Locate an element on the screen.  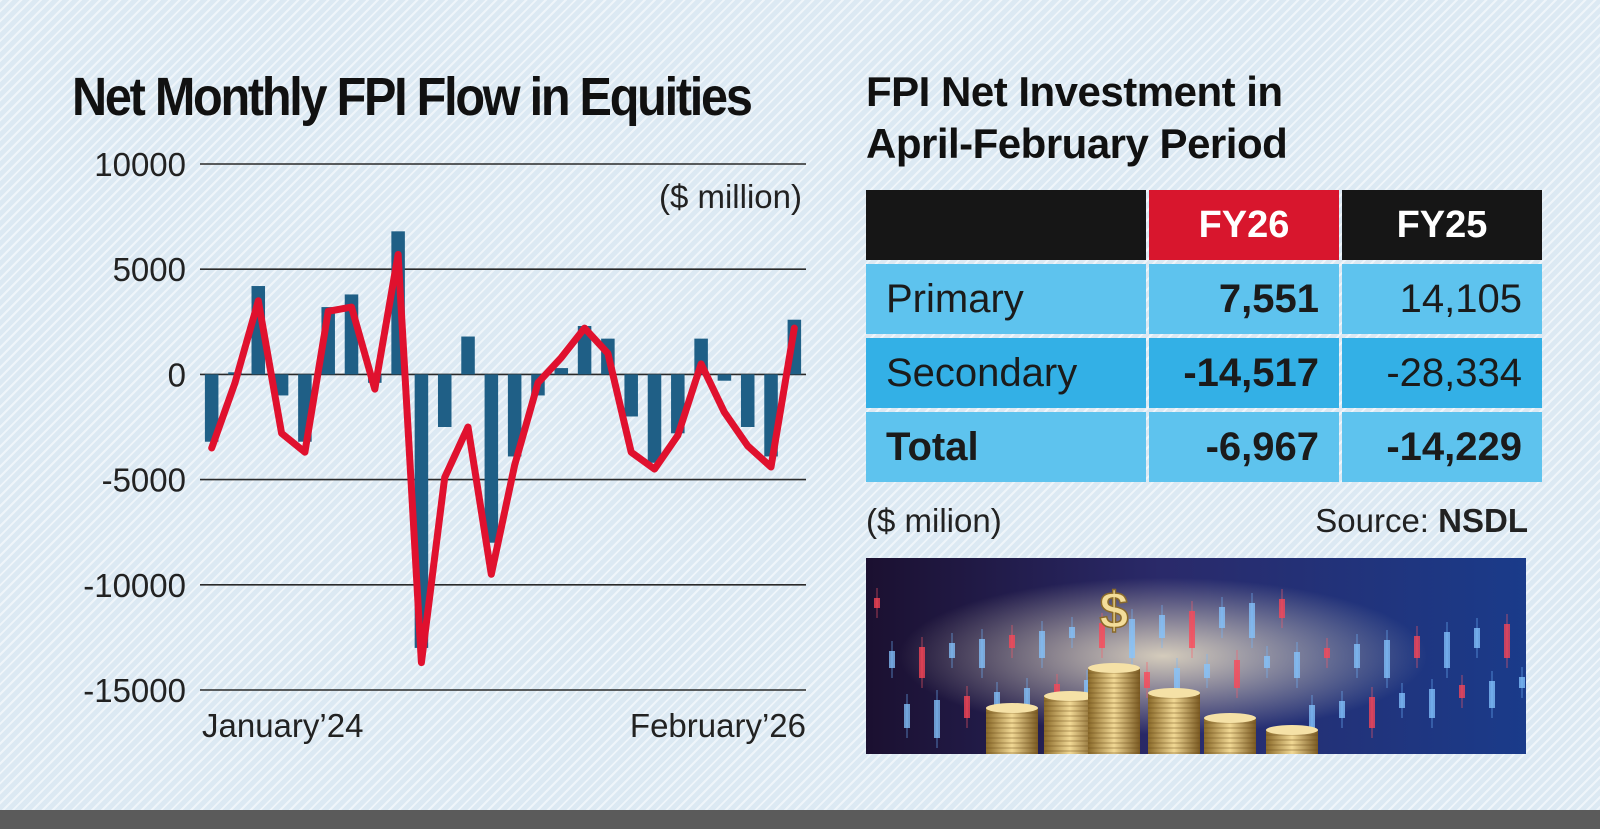
cell-fy26: -14,517 is located at coordinates (1244, 373).